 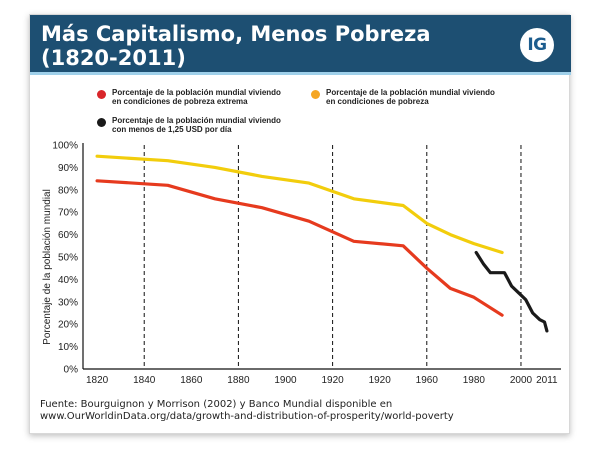 What do you see at coordinates (521, 380) in the screenshot?
I see `x-tick-label: 2000` at bounding box center [521, 380].